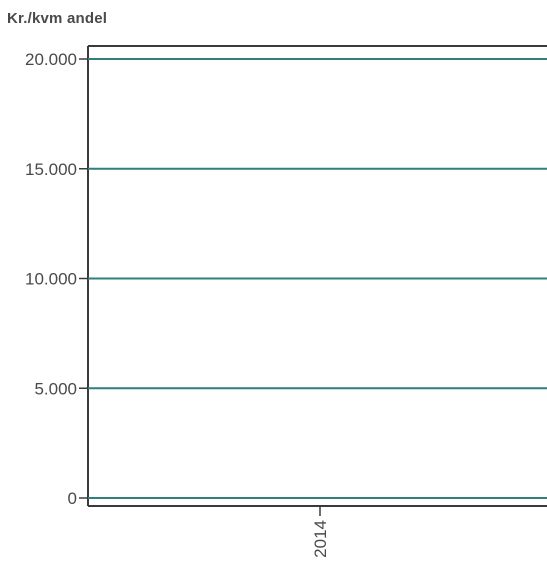  I want to click on y-tick-label-2: 10.000, so click(51, 279).